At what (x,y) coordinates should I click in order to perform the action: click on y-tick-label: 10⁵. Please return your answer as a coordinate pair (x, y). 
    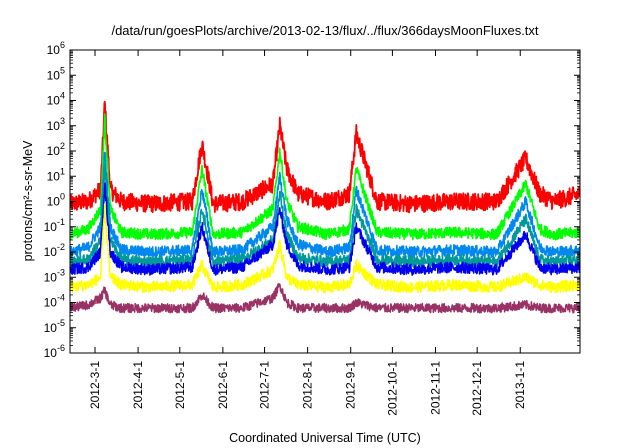
    Looking at the image, I should click on (56, 73).